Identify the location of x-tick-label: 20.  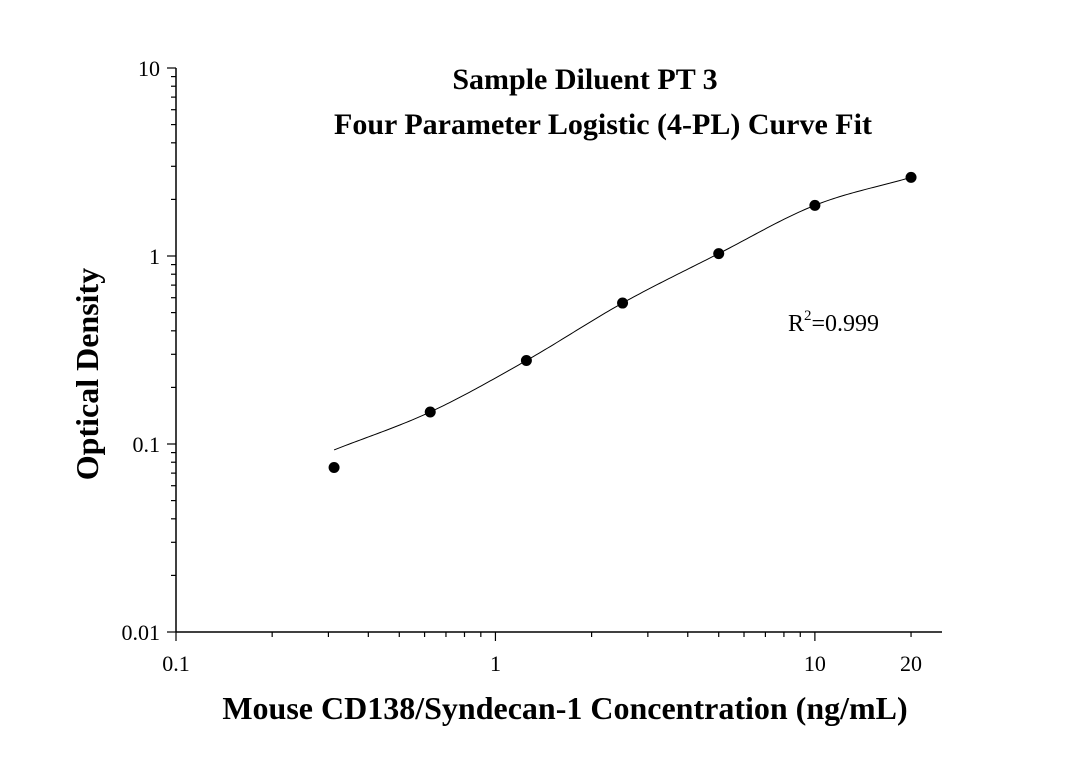
(911, 663).